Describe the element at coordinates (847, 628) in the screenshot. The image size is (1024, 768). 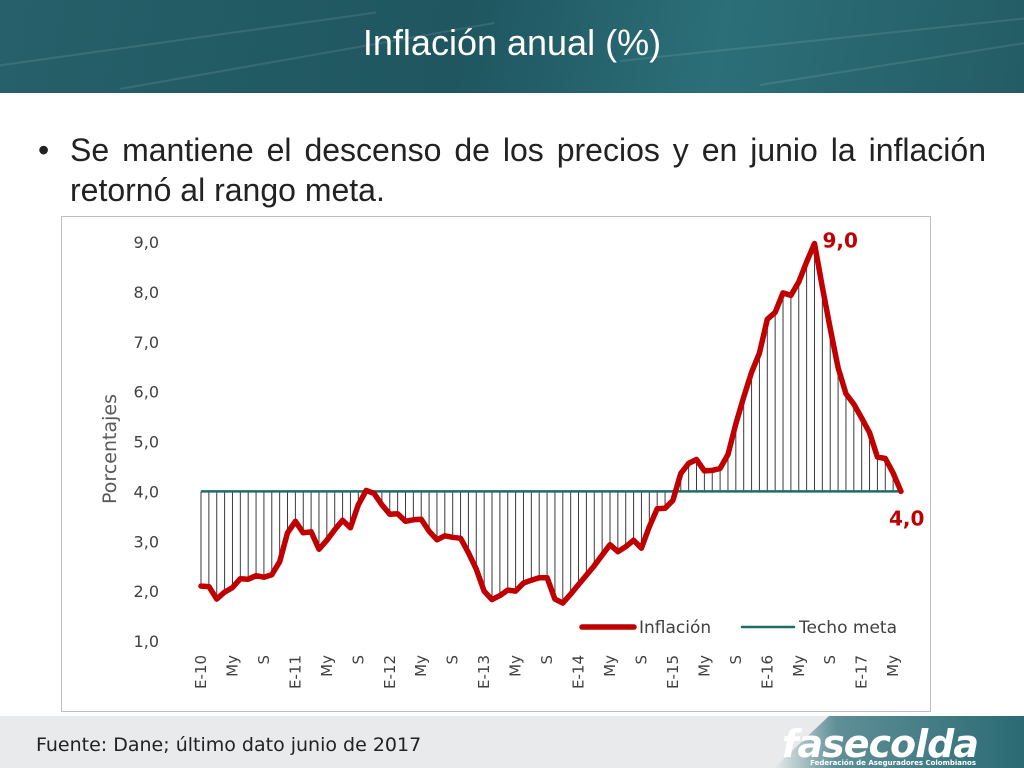
I see `legend-label: Techo meta` at that location.